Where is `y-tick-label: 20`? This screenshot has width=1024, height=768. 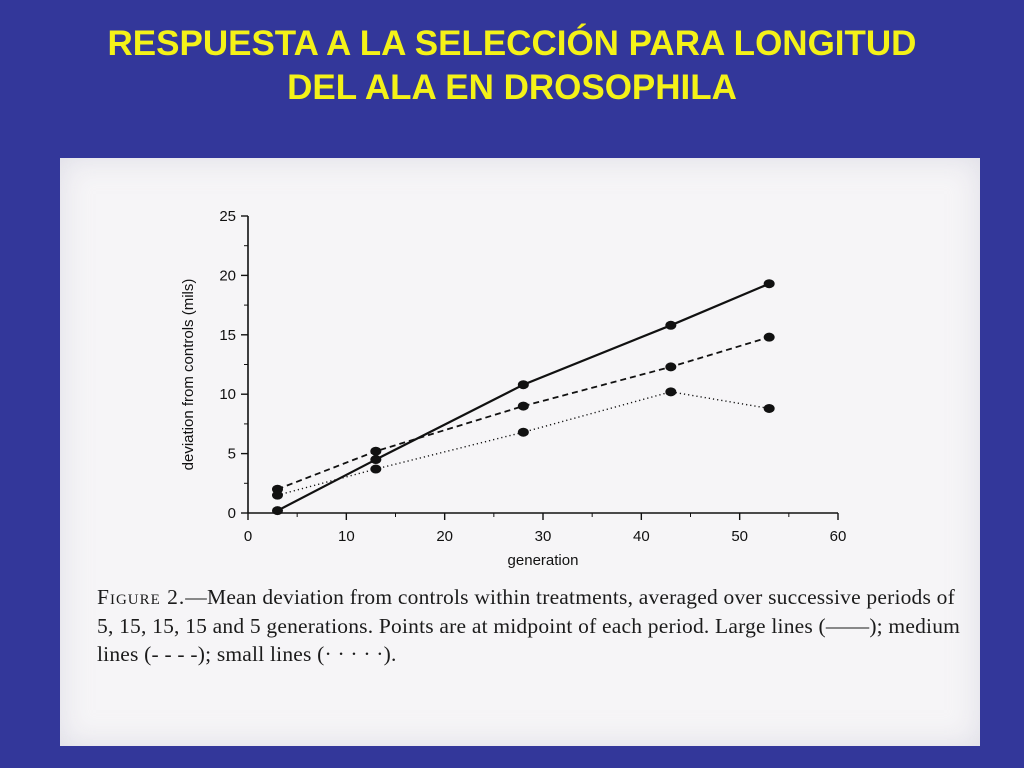
y-tick-label: 20 is located at coordinates (227, 275).